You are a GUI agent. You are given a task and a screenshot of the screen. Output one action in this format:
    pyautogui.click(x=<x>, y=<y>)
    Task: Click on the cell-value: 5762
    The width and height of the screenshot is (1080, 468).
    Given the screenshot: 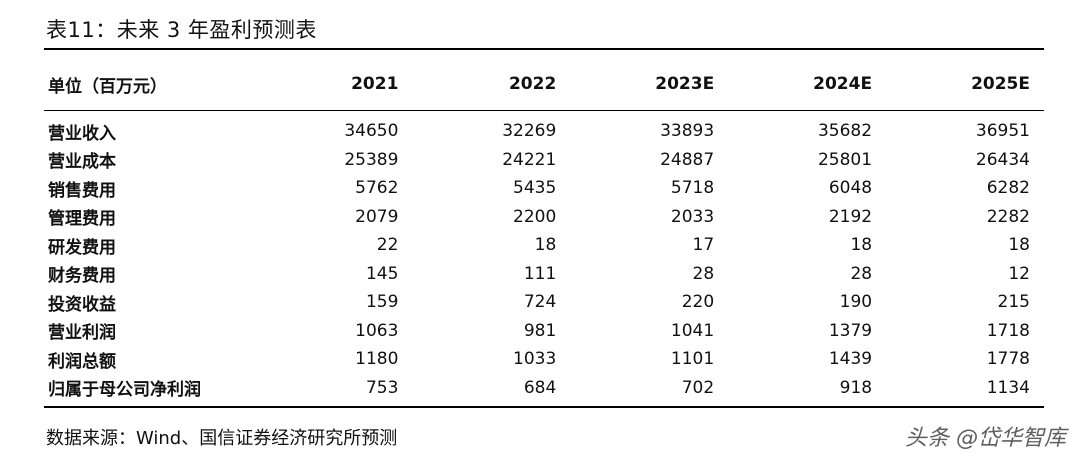 What is the action you would take?
    pyautogui.click(x=377, y=188)
    